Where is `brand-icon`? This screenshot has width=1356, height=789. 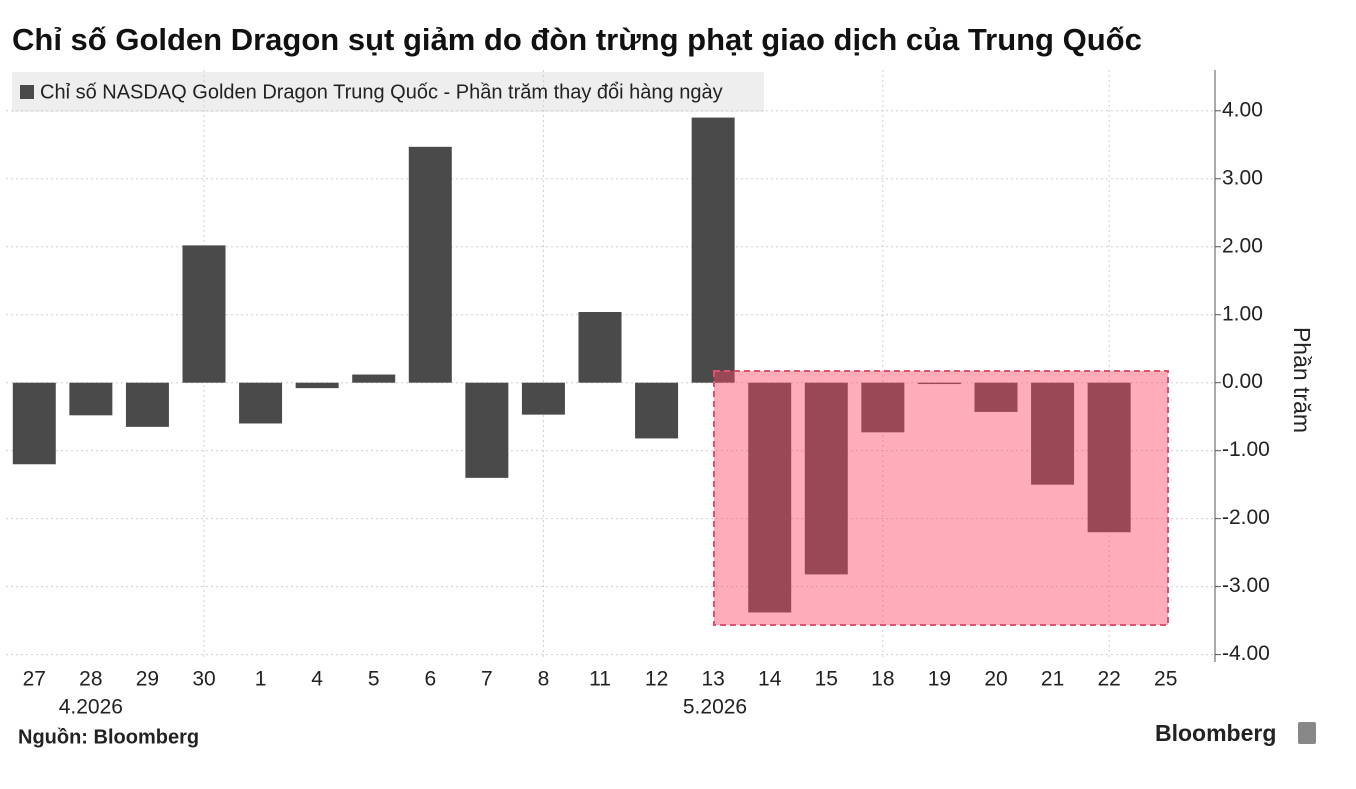 brand-icon is located at coordinates (1307, 733).